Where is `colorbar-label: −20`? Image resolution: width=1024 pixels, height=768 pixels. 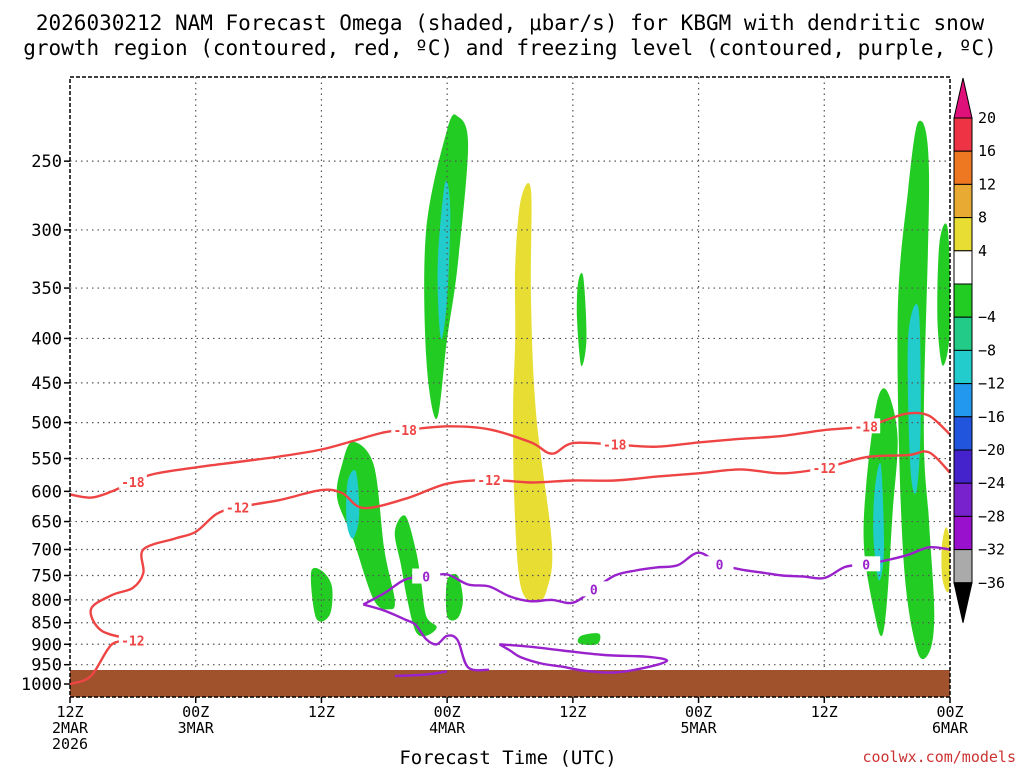
colorbar-label: −20 is located at coordinates (991, 450).